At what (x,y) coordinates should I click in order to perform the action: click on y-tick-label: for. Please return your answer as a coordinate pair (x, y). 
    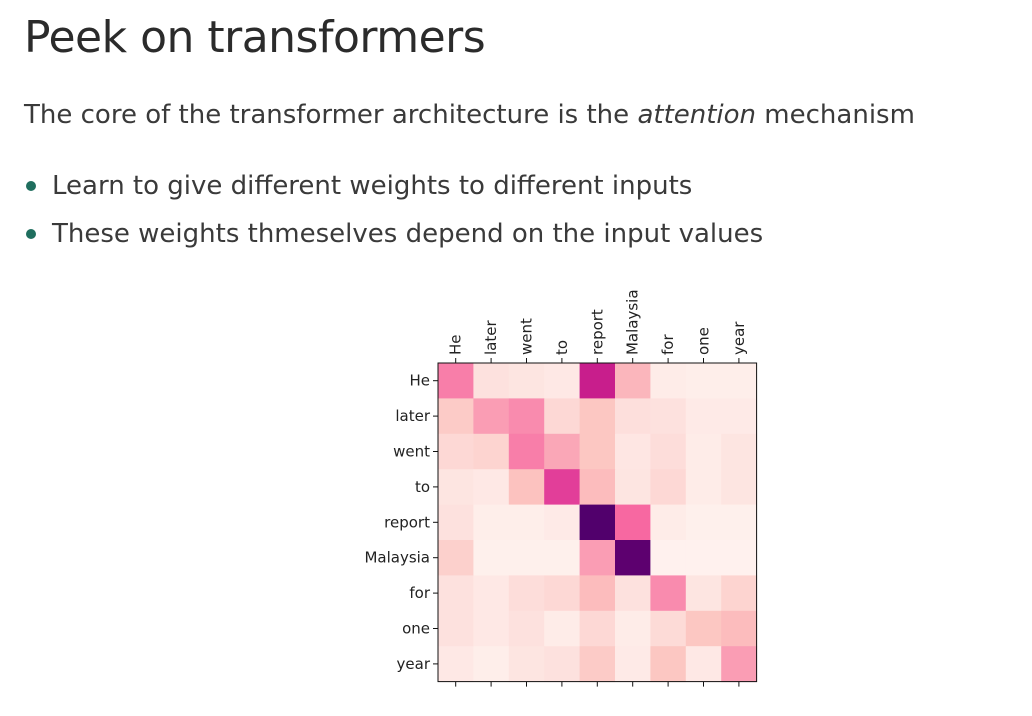
    Looking at the image, I should click on (419, 593).